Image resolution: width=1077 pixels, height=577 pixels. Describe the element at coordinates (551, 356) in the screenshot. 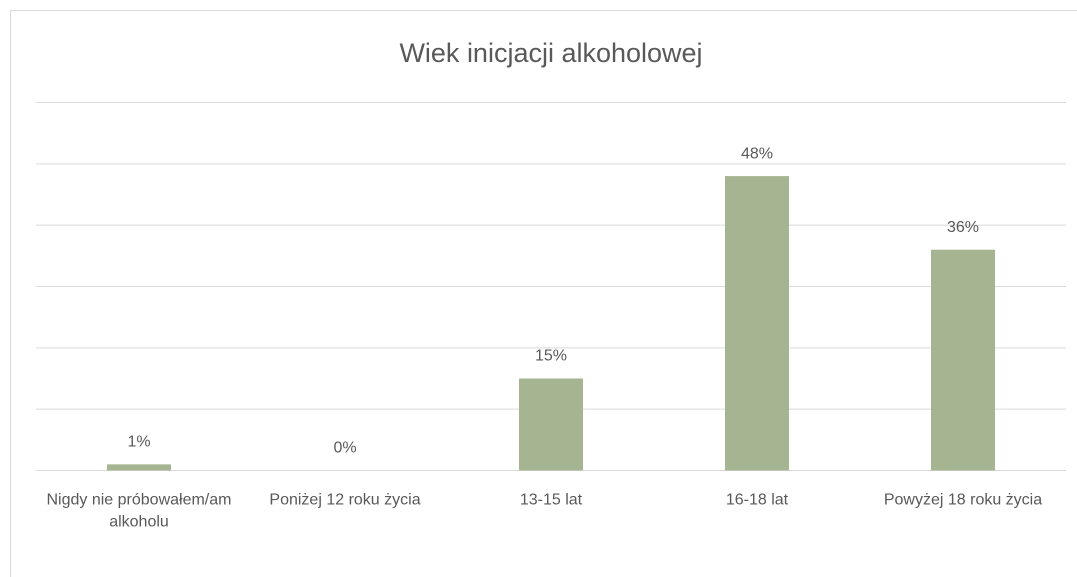

I see `data-label: 15%` at that location.